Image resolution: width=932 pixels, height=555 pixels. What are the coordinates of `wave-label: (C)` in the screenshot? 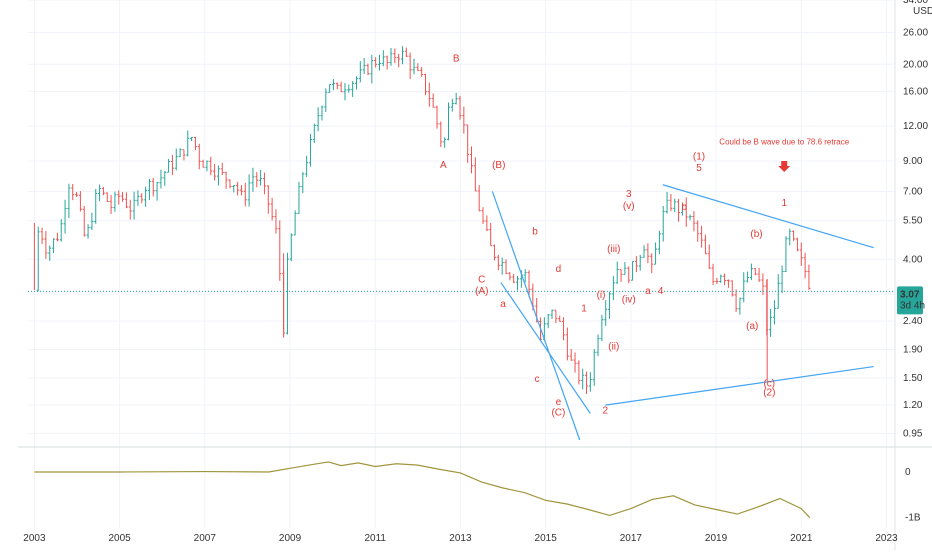 It's located at (558, 413).